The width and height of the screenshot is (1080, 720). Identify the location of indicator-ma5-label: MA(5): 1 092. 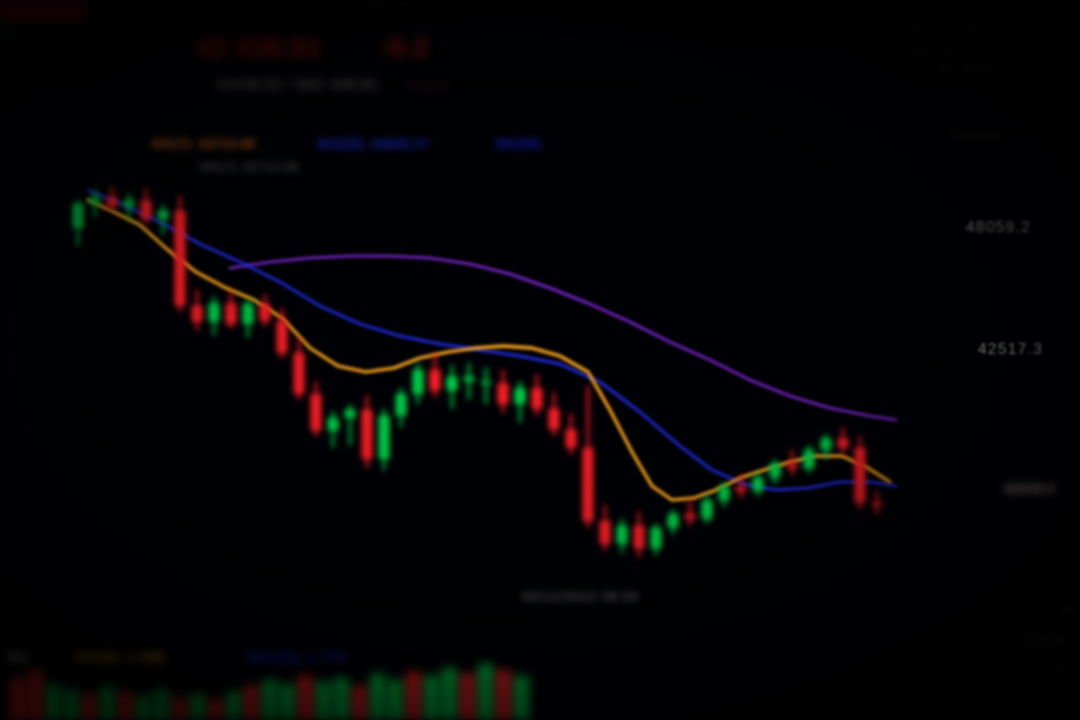
(121, 657).